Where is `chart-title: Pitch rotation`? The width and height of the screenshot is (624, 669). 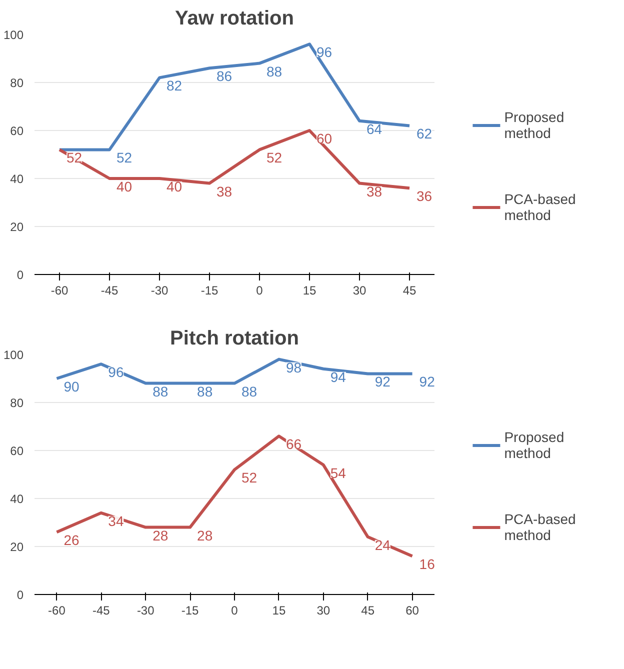 chart-title: Pitch rotation is located at coordinates (234, 339).